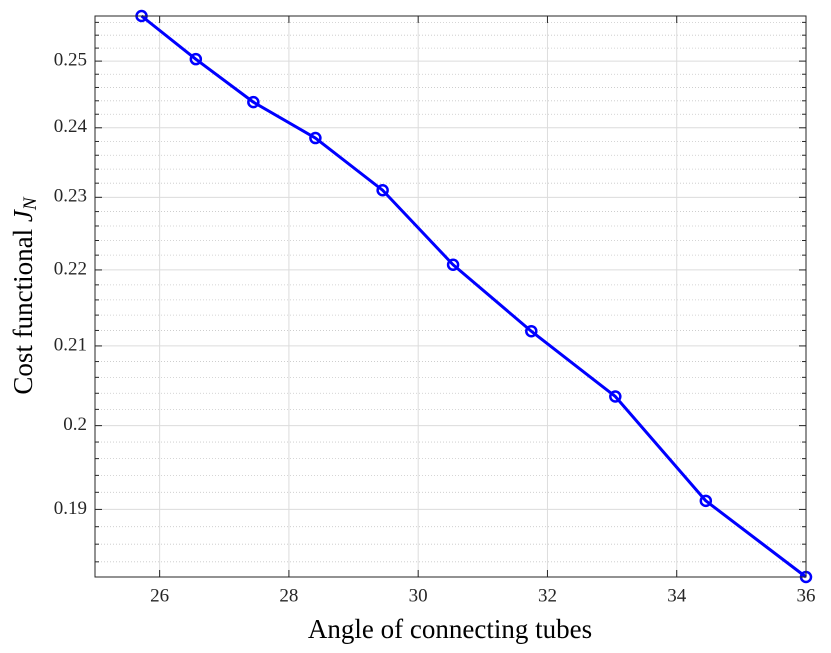 The image size is (831, 653). What do you see at coordinates (70, 344) in the screenshot?
I see `y-tick-label: 0.21` at bounding box center [70, 344].